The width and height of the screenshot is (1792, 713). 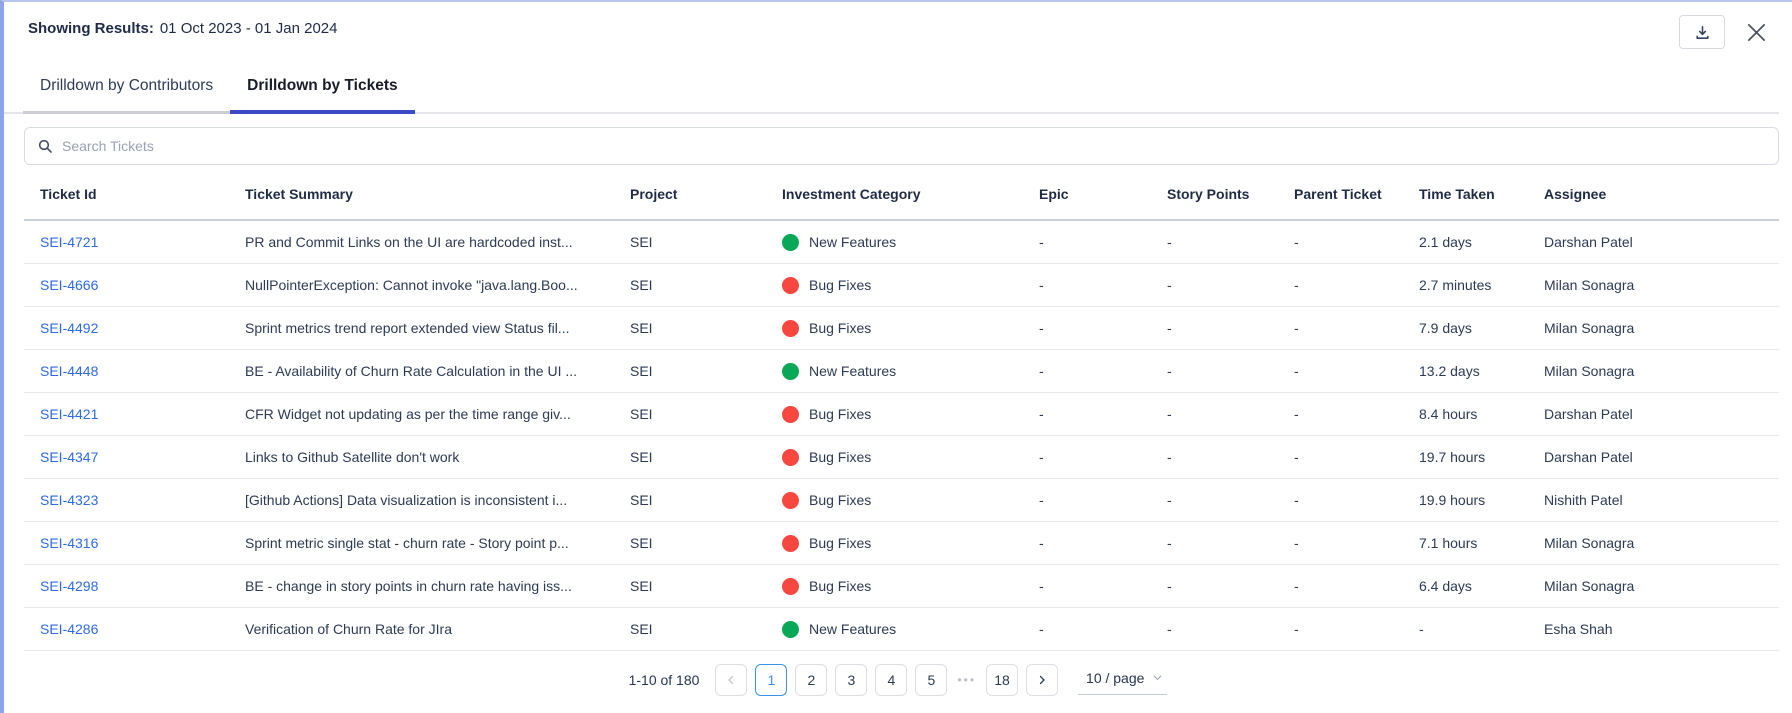 I want to click on tab-drilldown-by-contributors: Drilldown by Contributors, so click(x=127, y=89).